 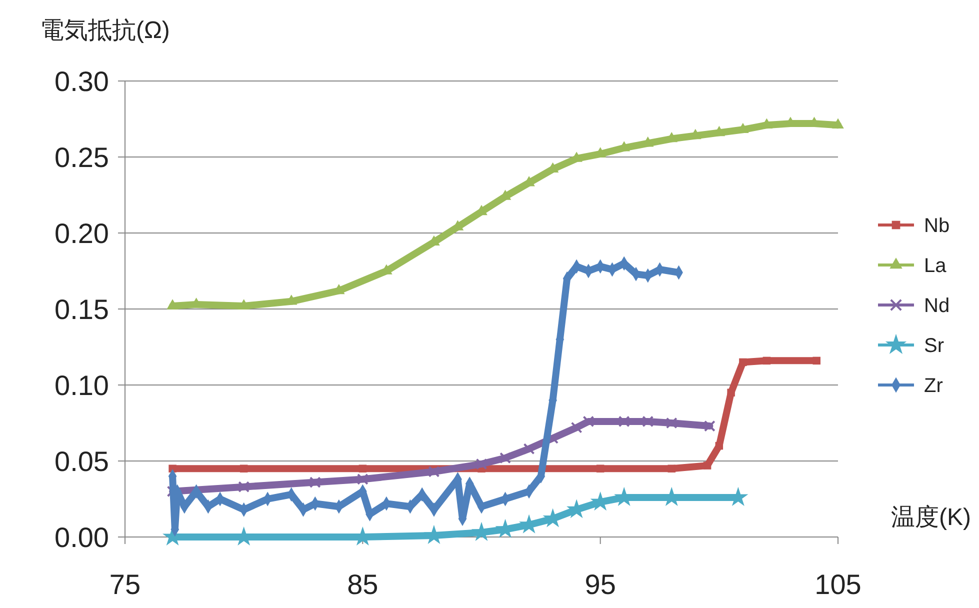 I want to click on x-tick-label: 105, so click(x=838, y=584).